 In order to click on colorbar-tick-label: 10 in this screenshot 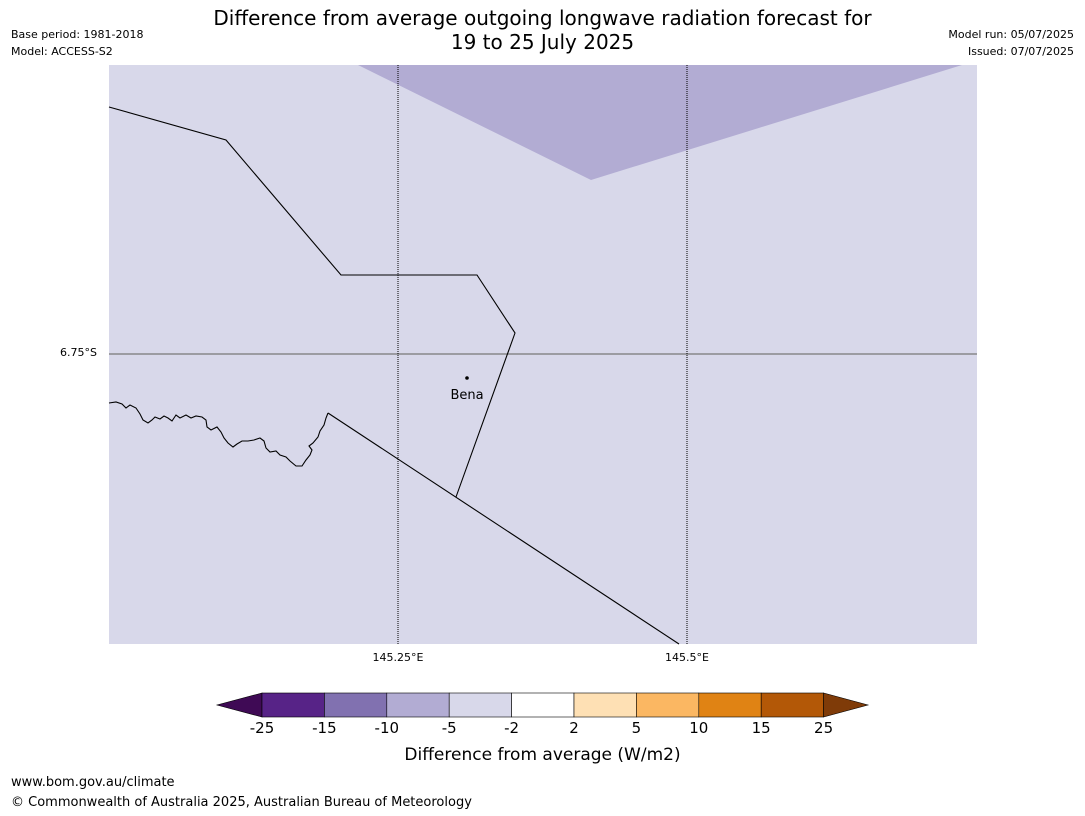, I will do `click(699, 728)`.